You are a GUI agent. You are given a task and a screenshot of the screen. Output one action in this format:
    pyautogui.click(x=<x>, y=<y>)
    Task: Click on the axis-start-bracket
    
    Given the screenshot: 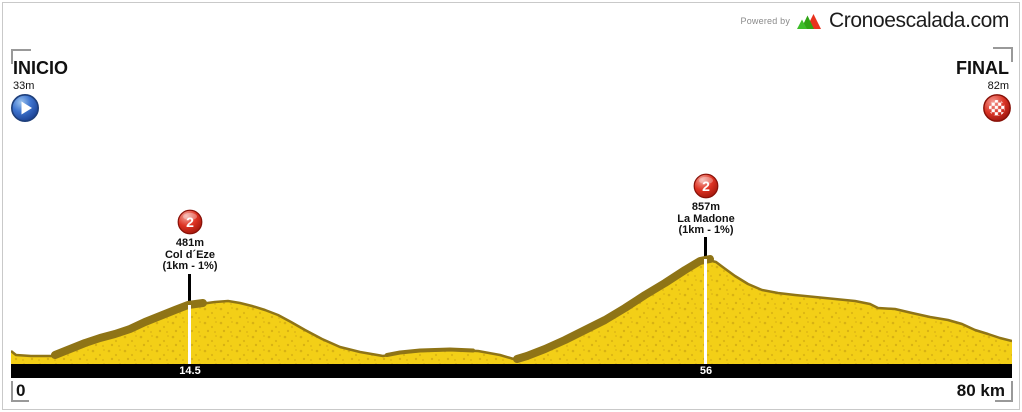 What is the action you would take?
    pyautogui.click(x=20, y=391)
    